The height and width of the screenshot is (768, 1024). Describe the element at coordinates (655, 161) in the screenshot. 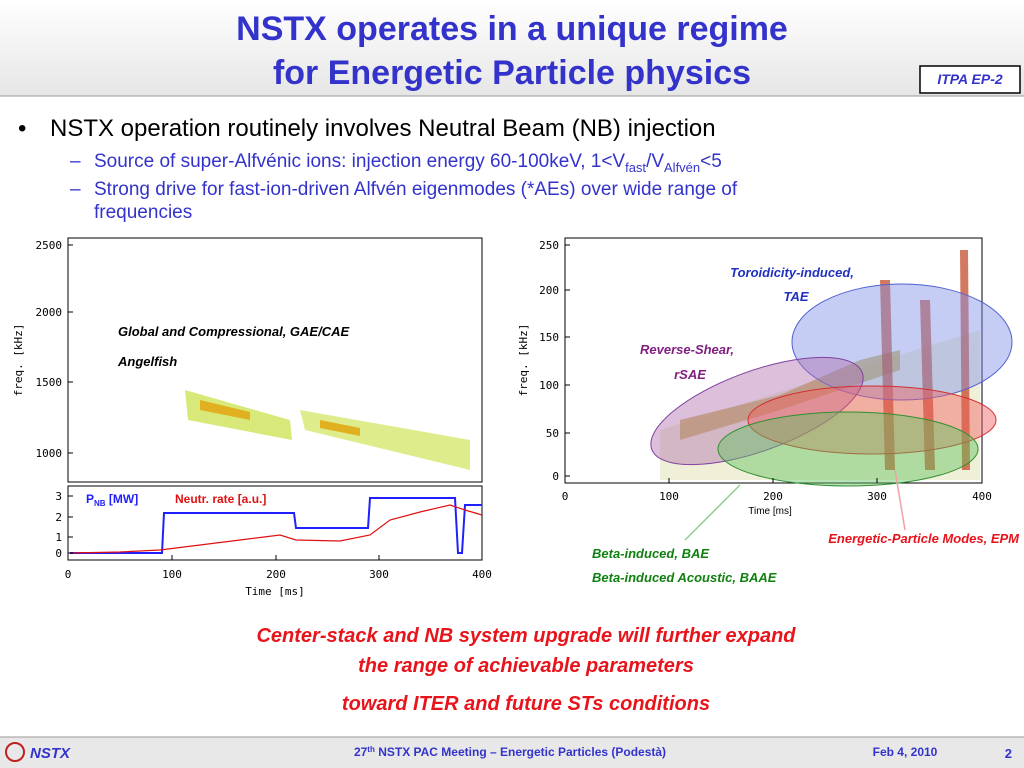

I see `text: /V` at that location.